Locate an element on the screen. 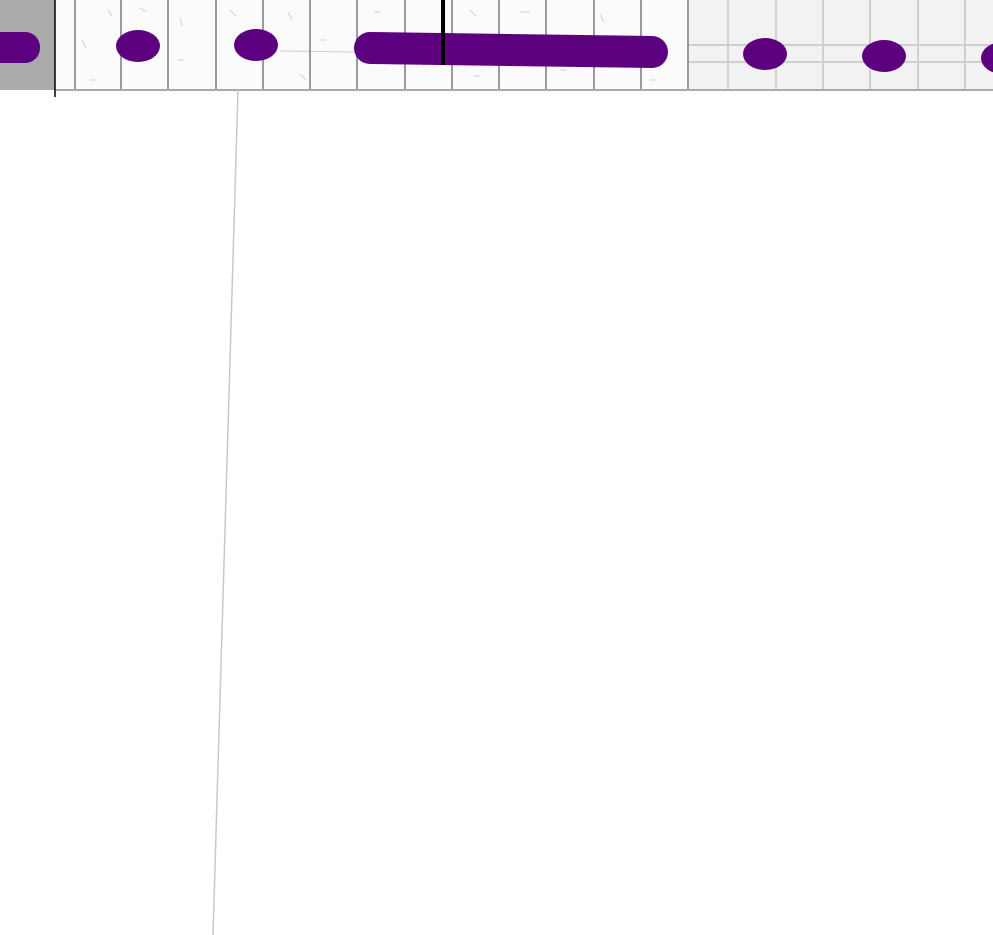 The image size is (993, 935). guide-line is located at coordinates (225, 512).